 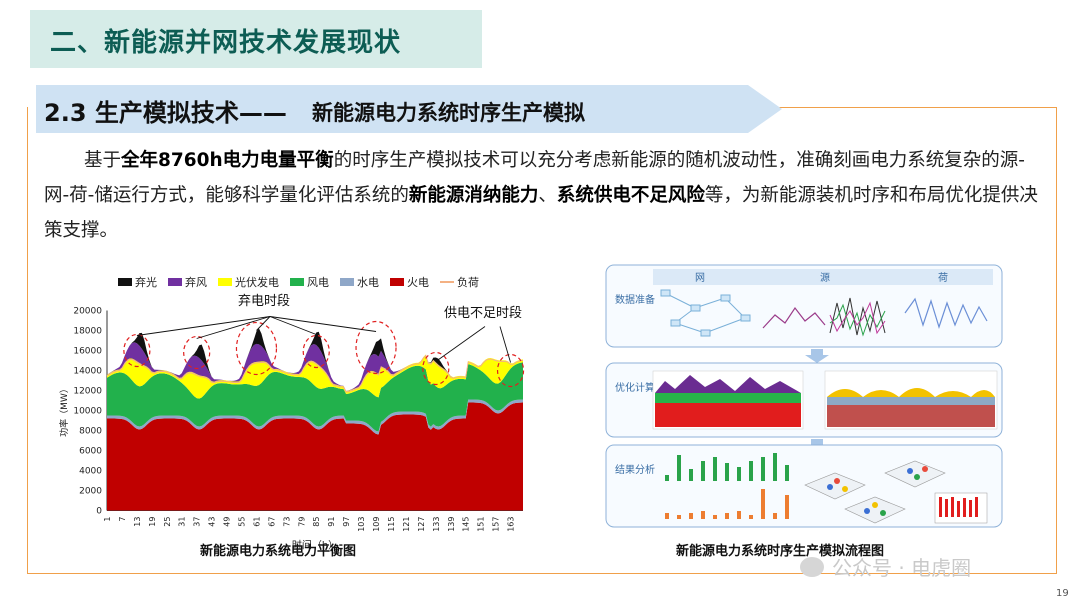 I want to click on flow-row-label-1: 数据准备, so click(x=635, y=299).